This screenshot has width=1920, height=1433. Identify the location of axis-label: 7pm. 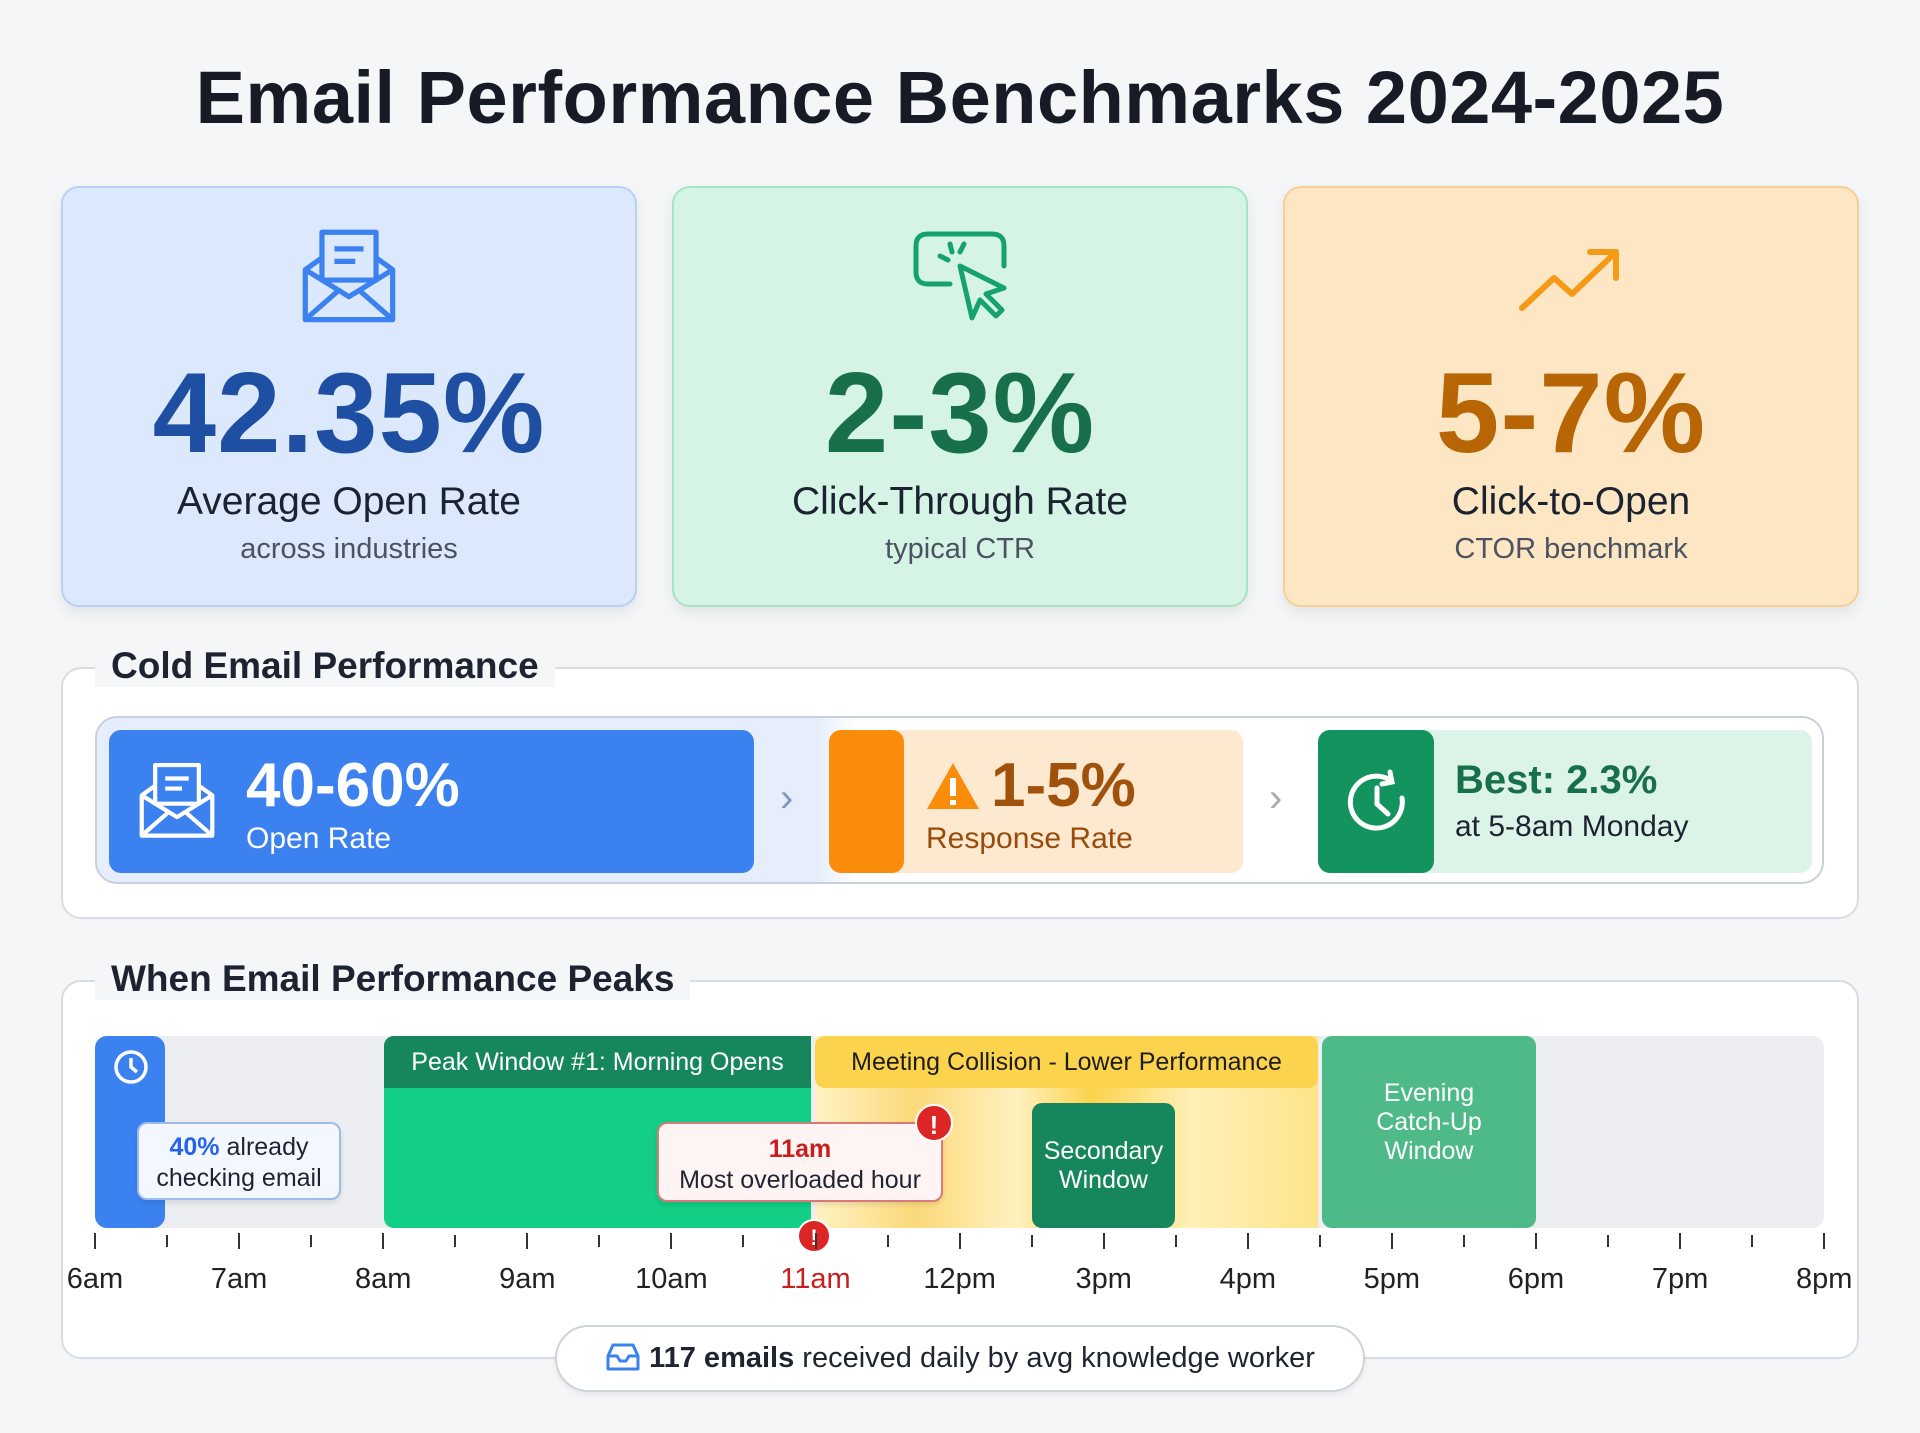
(1680, 1279).